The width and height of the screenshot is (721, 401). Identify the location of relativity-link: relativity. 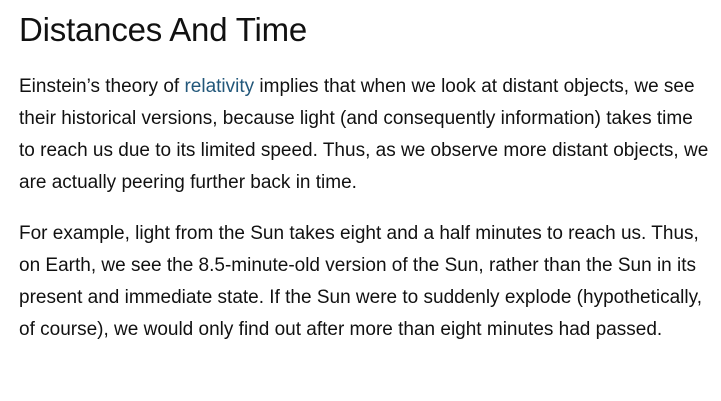
(219, 86).